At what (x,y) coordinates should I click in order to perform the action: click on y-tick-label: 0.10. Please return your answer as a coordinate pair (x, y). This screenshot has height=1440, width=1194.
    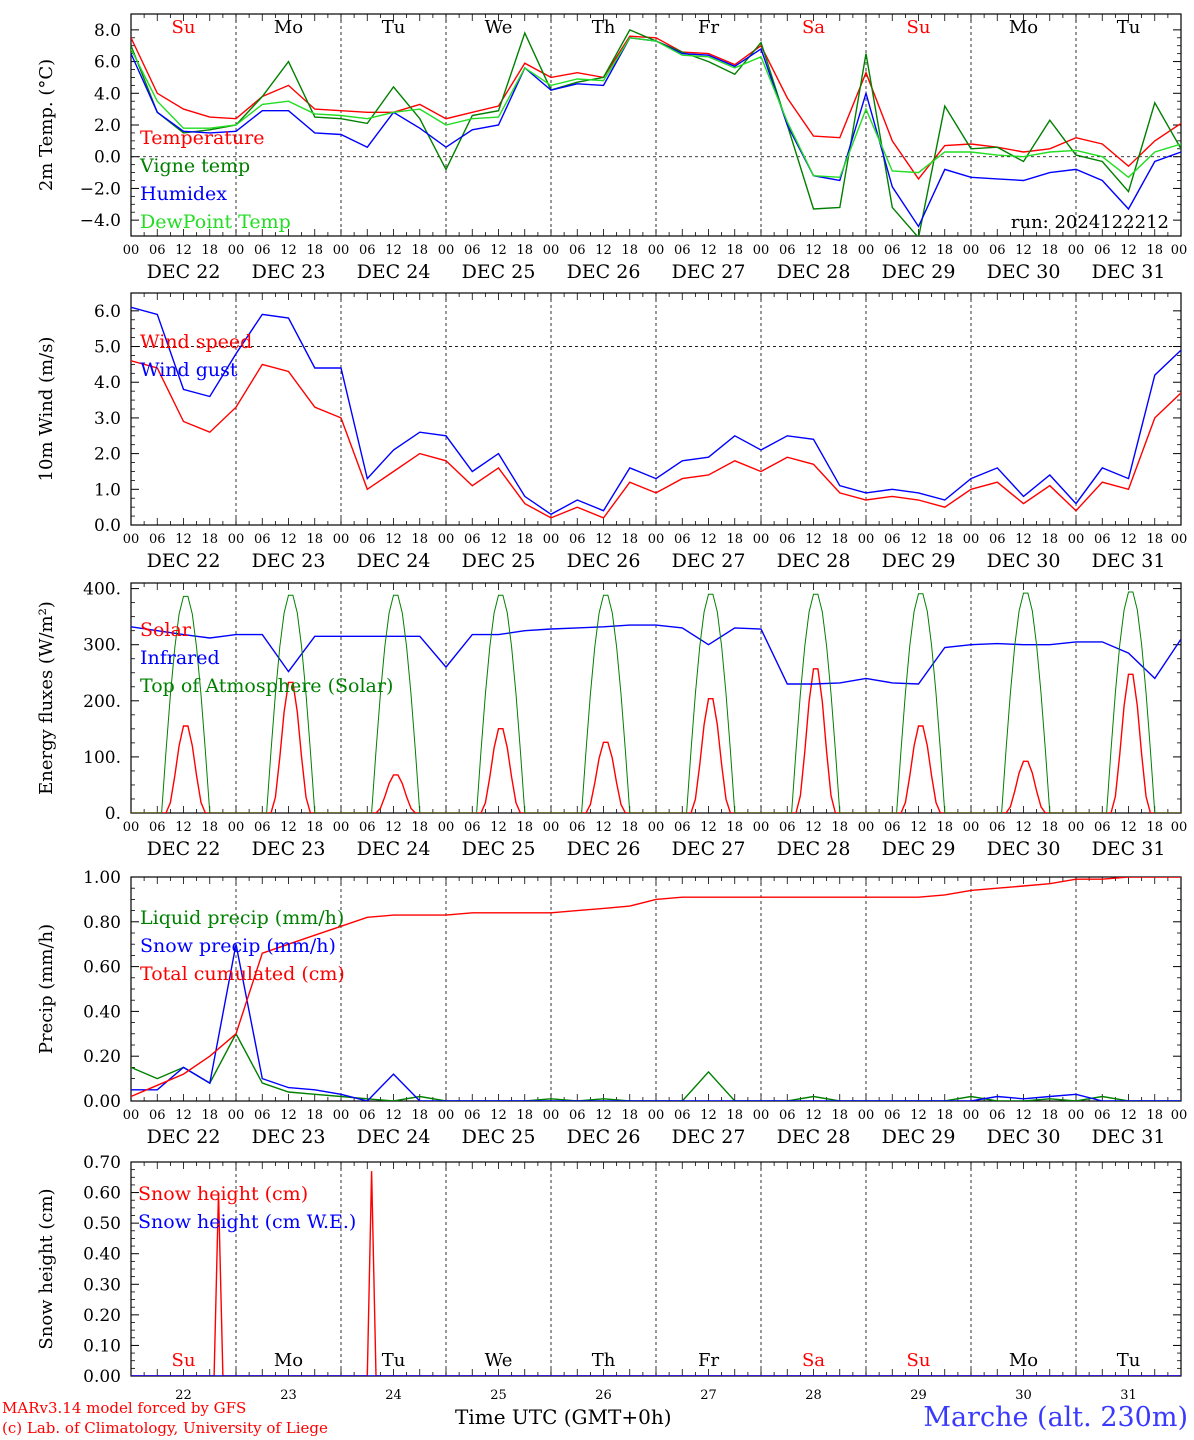
    Looking at the image, I should click on (102, 1346).